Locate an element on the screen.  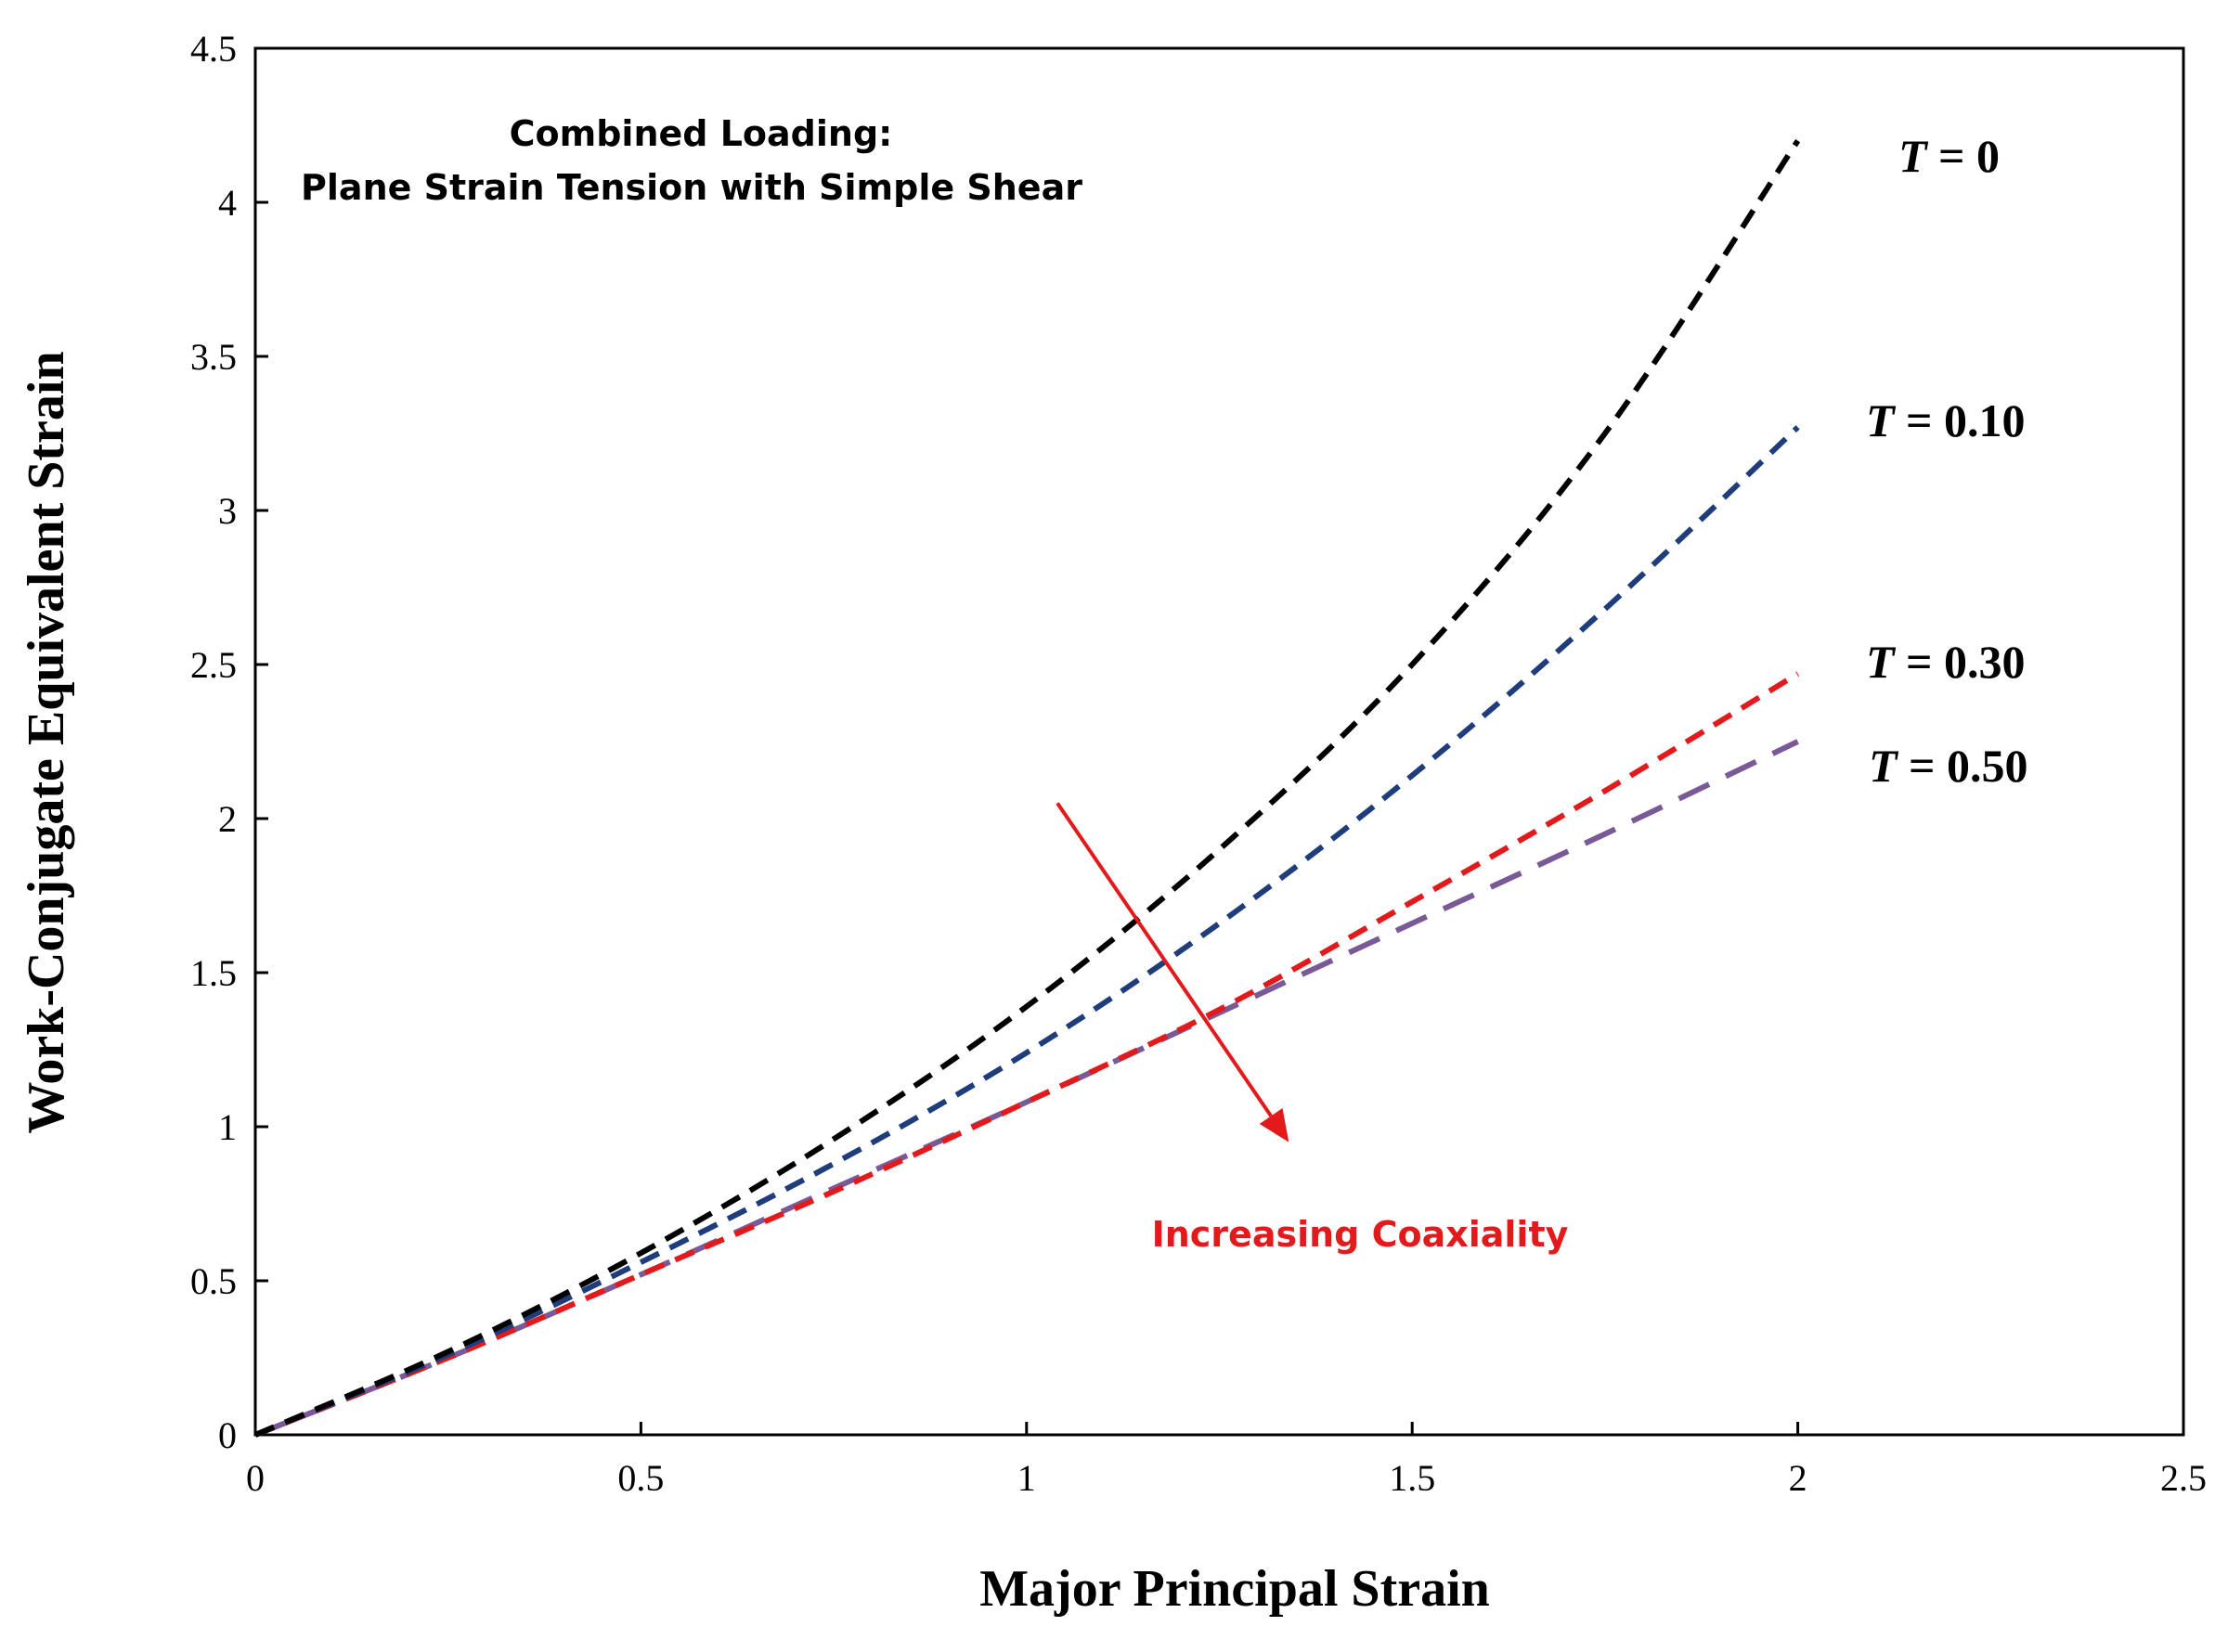
y-tick-label: 0 is located at coordinates (227, 1435).